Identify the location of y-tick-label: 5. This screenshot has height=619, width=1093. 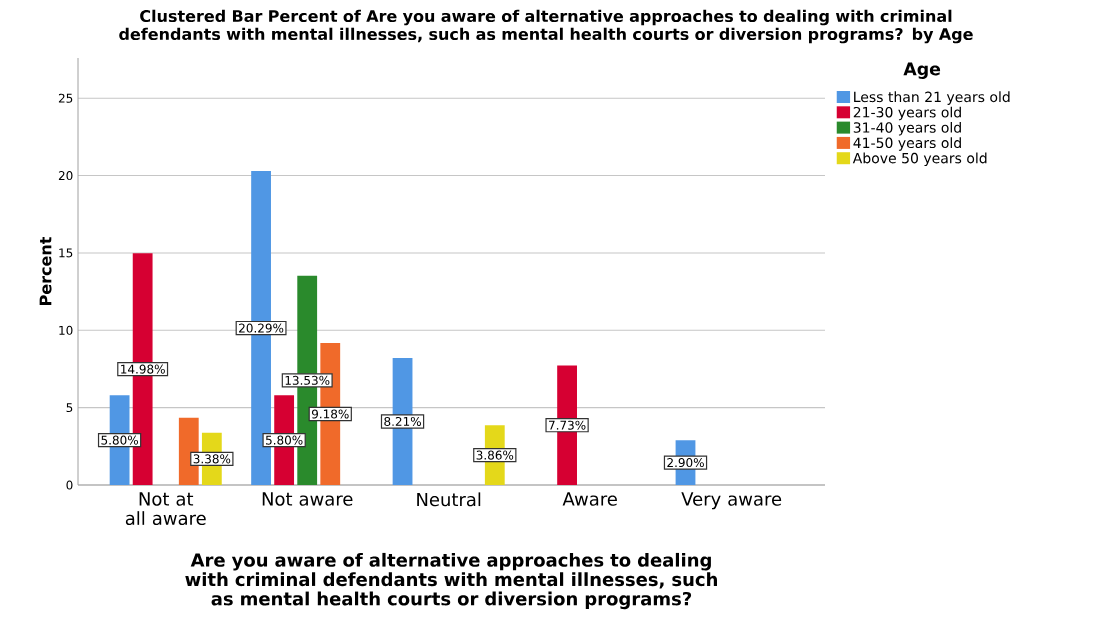
(69, 408).